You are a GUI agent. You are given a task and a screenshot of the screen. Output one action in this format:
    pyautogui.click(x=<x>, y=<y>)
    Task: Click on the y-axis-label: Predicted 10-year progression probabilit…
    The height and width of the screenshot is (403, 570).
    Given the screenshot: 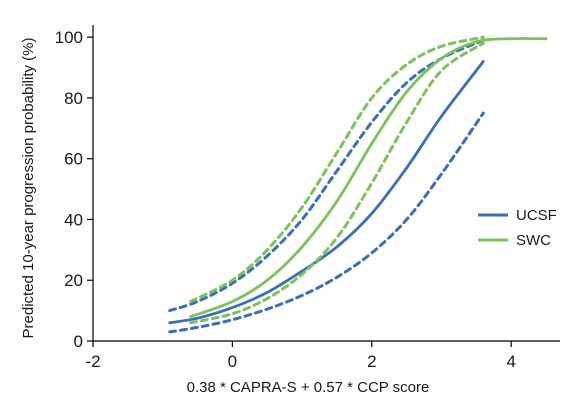 What is the action you would take?
    pyautogui.click(x=28, y=188)
    